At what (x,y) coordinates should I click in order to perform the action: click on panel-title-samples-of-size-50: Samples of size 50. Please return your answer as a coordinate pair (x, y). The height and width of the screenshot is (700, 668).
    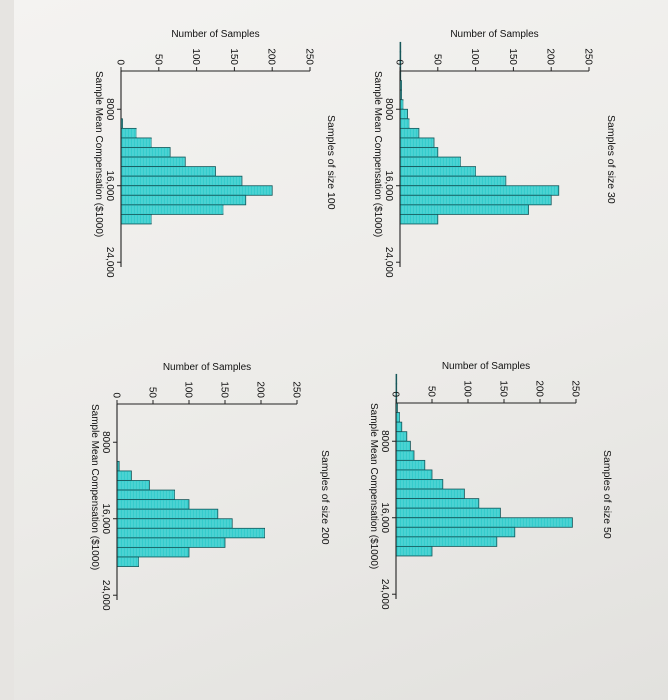
    Looking at the image, I should click on (607, 494).